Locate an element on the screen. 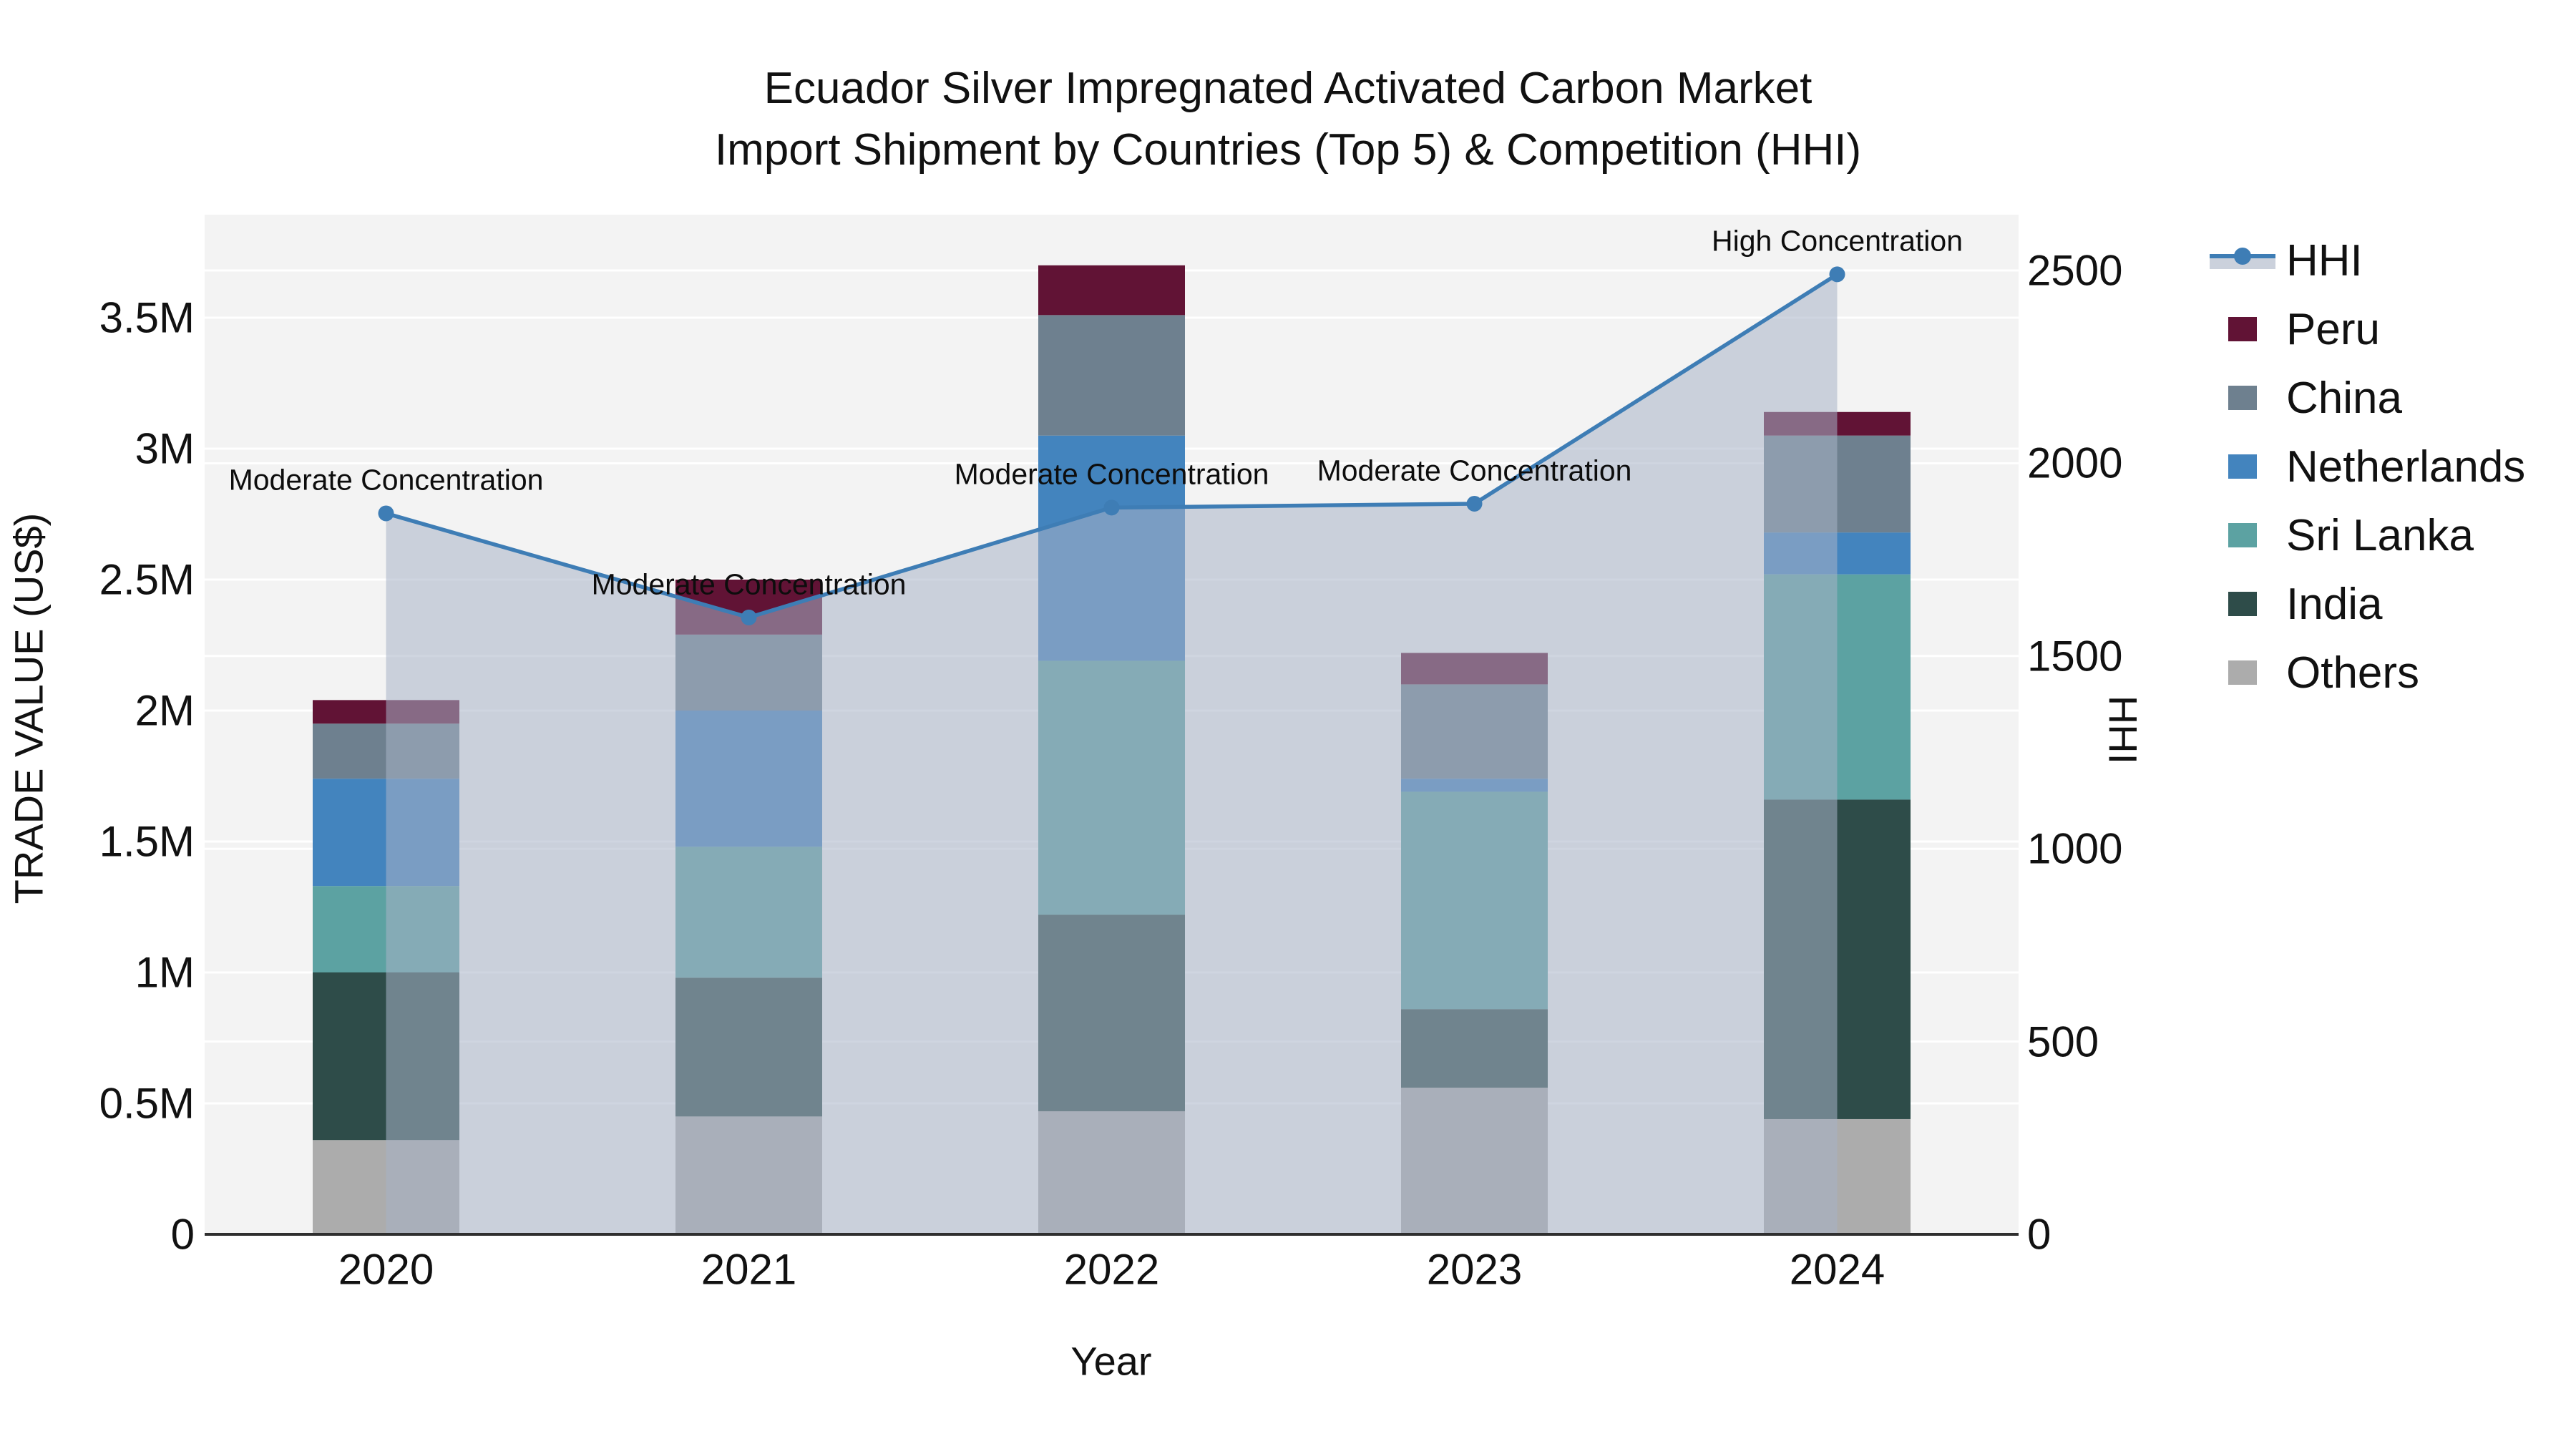 The width and height of the screenshot is (2576, 1449). legend-label: India is located at coordinates (2334, 604).